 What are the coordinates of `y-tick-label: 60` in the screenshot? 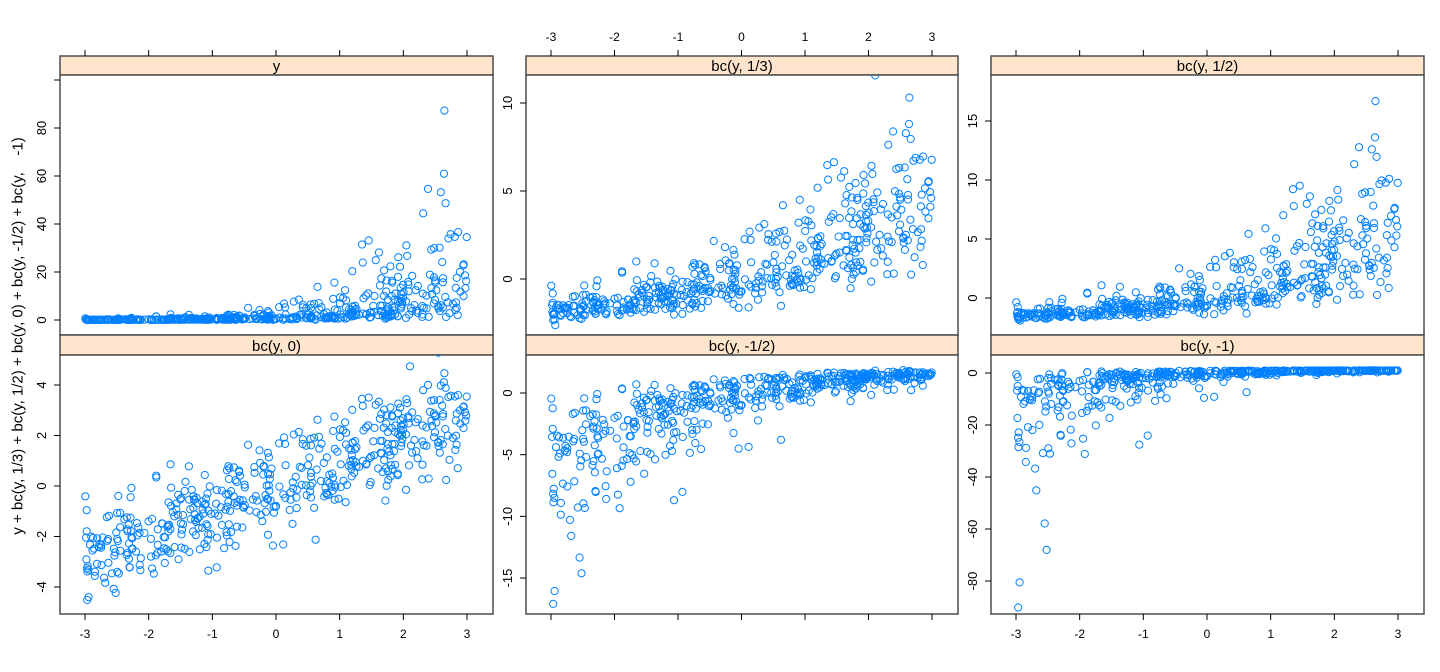 It's located at (41, 176).